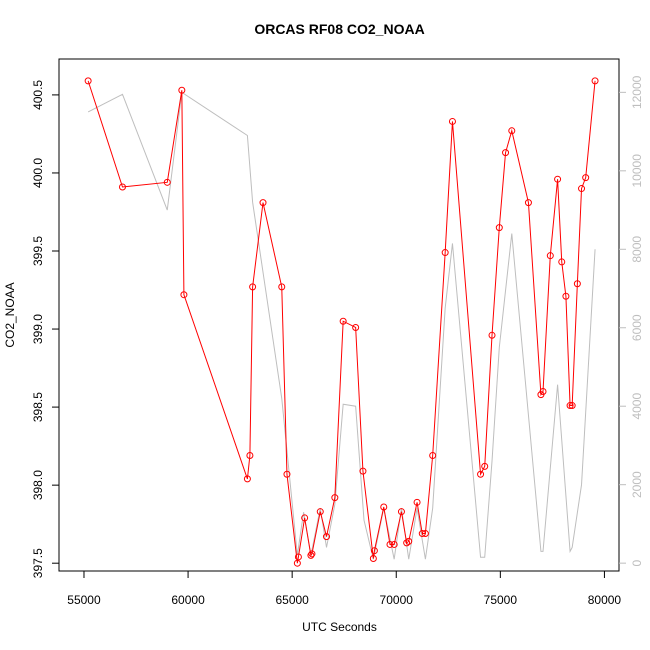 This screenshot has height=650, width=650. What do you see at coordinates (637, 406) in the screenshot?
I see `y2-tick-label: 4000` at bounding box center [637, 406].